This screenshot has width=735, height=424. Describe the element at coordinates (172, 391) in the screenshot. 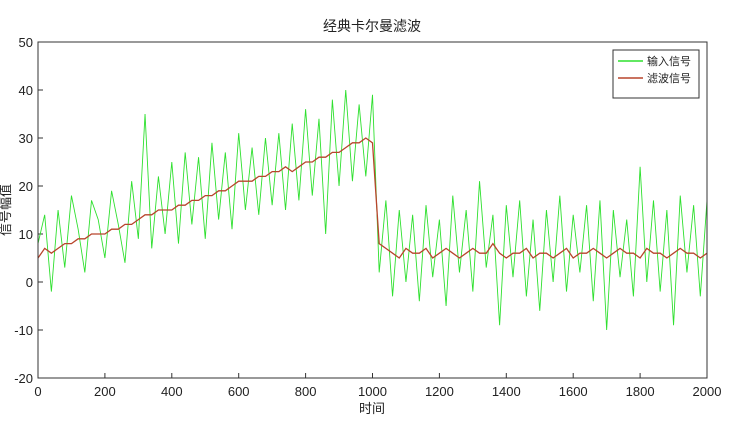

I see `x-tick-label: 400` at that location.